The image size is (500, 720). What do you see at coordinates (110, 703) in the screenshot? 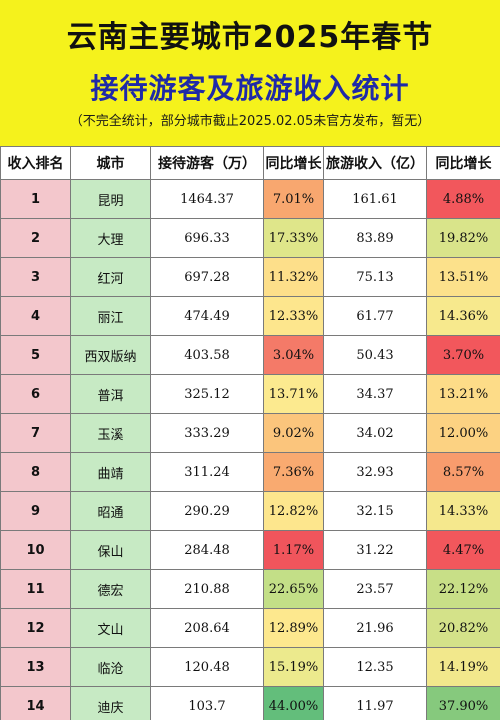
I see `city-cell: 迪庆` at bounding box center [110, 703].